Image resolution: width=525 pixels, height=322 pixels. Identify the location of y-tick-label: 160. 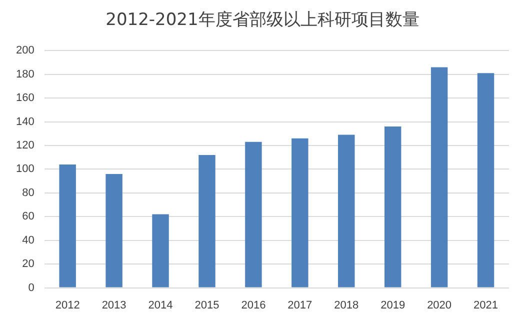
(25, 98).